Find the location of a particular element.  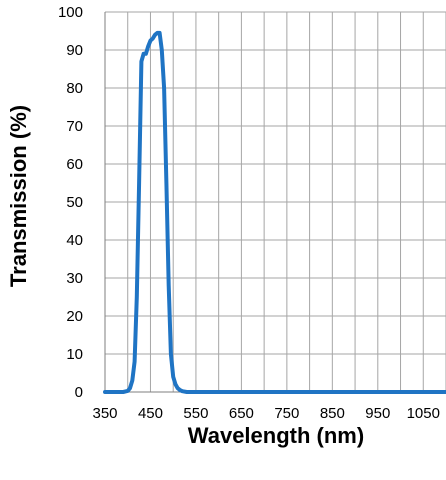

y-tick-label: 70 is located at coordinates (74, 126).